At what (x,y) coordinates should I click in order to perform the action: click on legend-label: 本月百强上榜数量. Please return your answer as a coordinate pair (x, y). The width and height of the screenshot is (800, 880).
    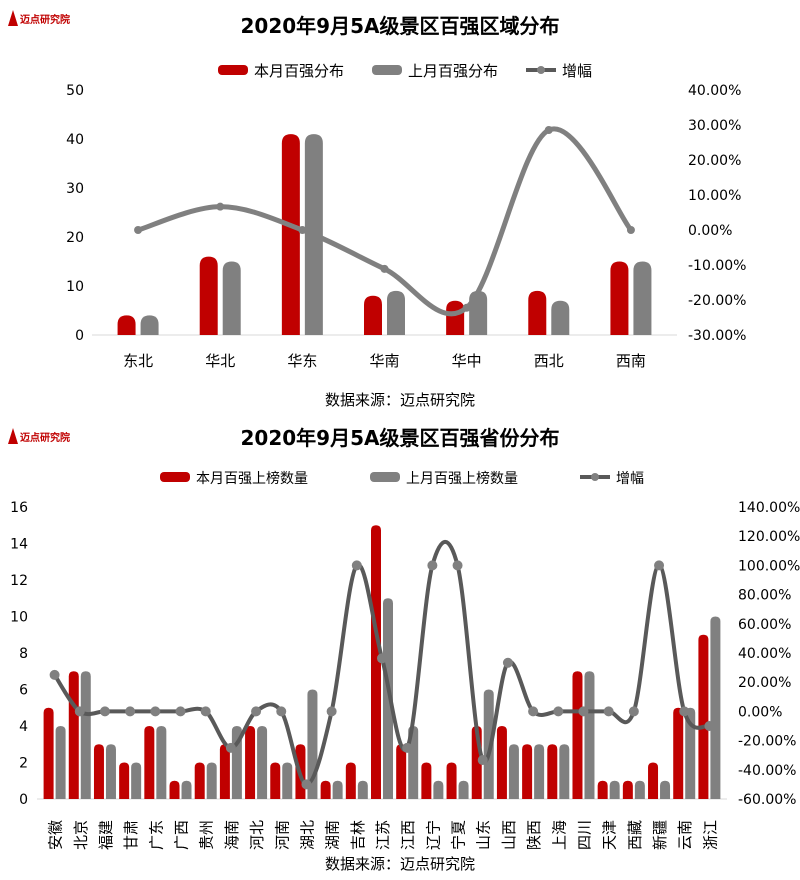
    Looking at the image, I should click on (252, 478).